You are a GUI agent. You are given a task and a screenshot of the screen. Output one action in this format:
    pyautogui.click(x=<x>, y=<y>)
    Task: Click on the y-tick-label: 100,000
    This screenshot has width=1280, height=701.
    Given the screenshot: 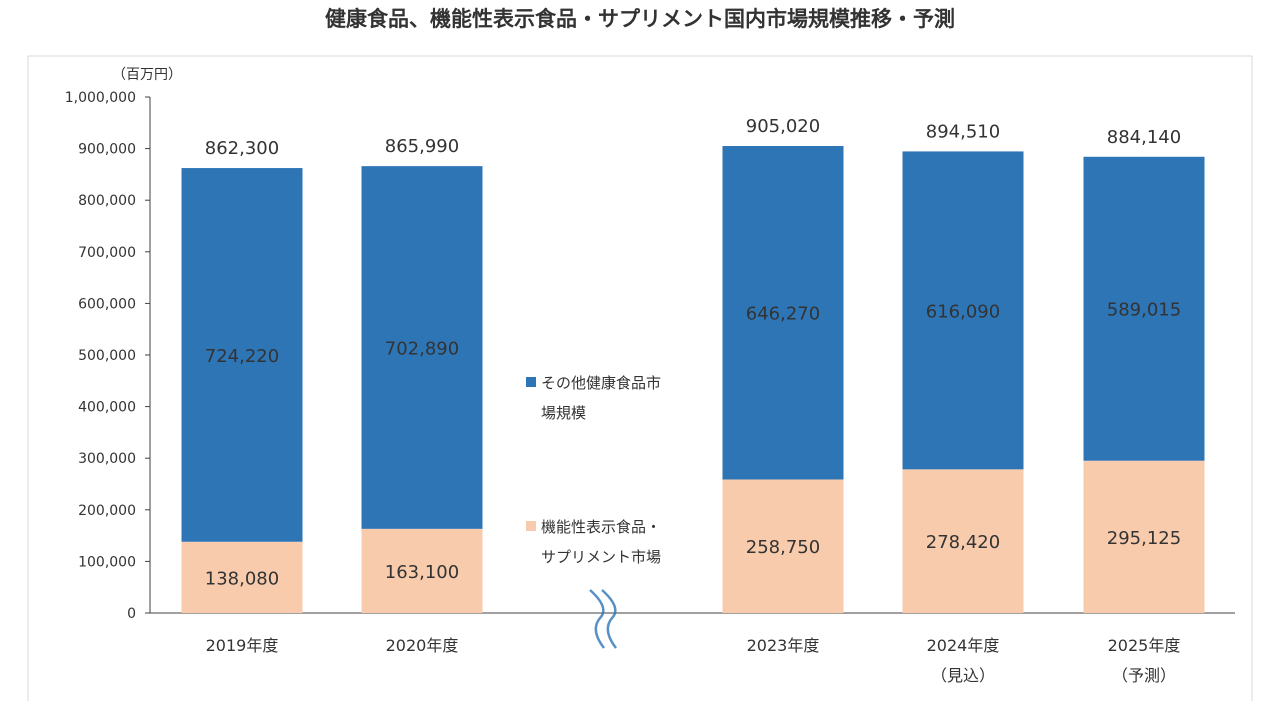 What is the action you would take?
    pyautogui.click(x=107, y=562)
    